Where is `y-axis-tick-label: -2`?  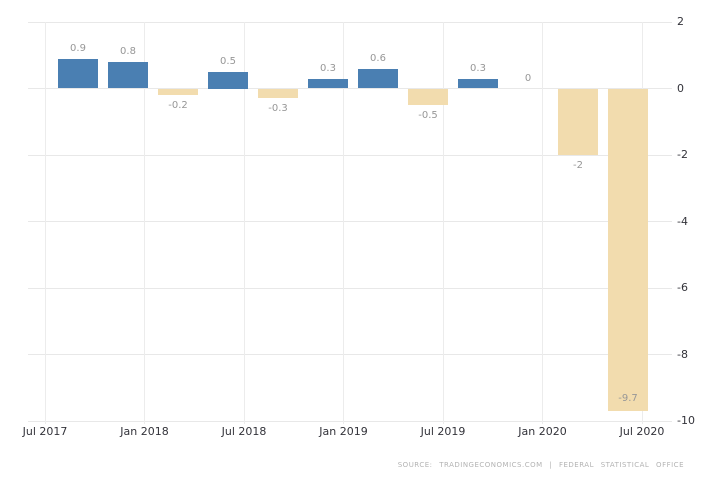
y-axis-tick-label: -2 is located at coordinates (682, 154).